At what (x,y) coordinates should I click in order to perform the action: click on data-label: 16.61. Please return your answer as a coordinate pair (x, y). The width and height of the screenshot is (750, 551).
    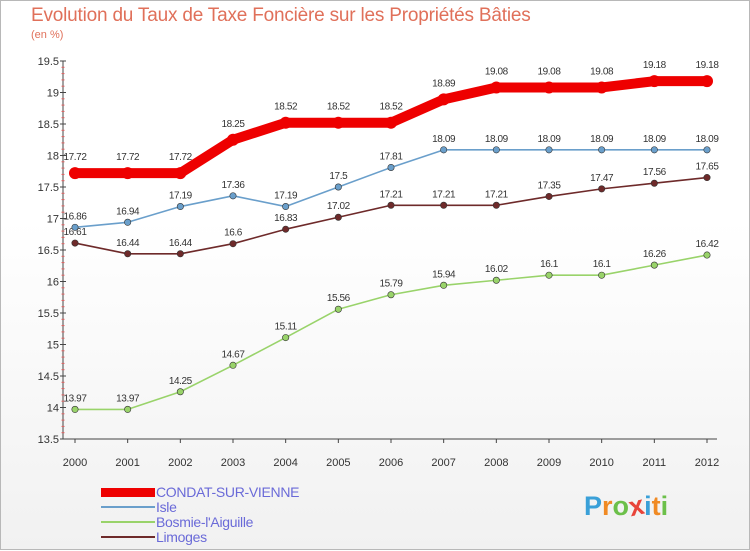
    Looking at the image, I should click on (75, 232).